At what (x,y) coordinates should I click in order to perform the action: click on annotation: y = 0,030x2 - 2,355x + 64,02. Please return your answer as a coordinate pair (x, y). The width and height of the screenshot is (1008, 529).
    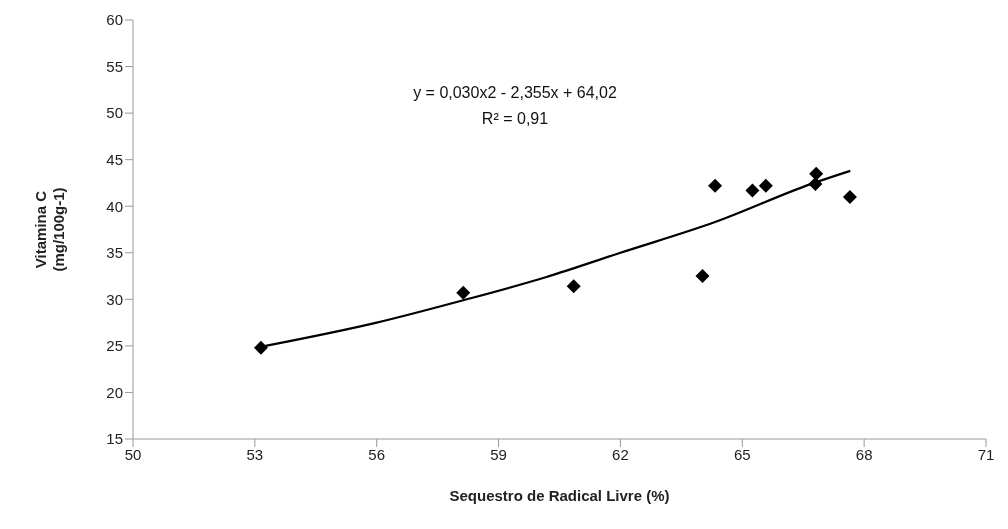
    Looking at the image, I should click on (515, 92).